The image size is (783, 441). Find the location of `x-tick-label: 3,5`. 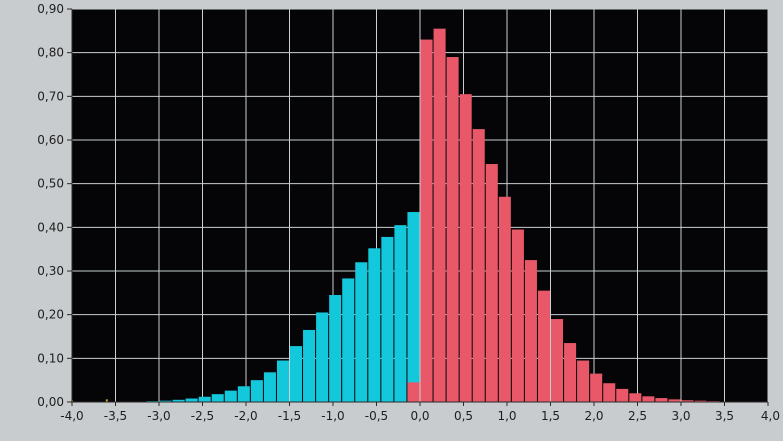

x-tick-label: 3,5 is located at coordinates (724, 416).